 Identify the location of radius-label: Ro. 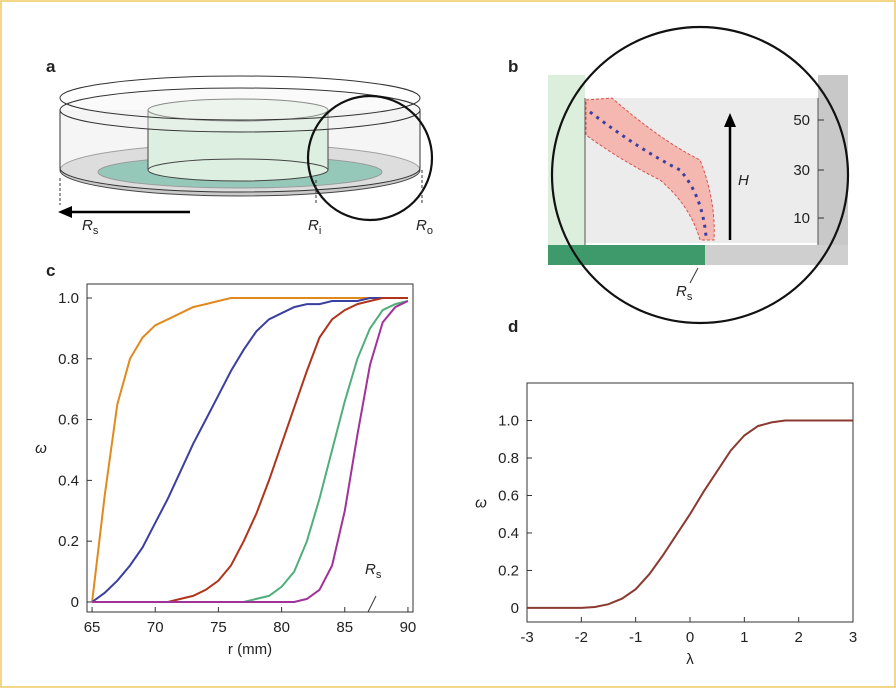
(424, 227).